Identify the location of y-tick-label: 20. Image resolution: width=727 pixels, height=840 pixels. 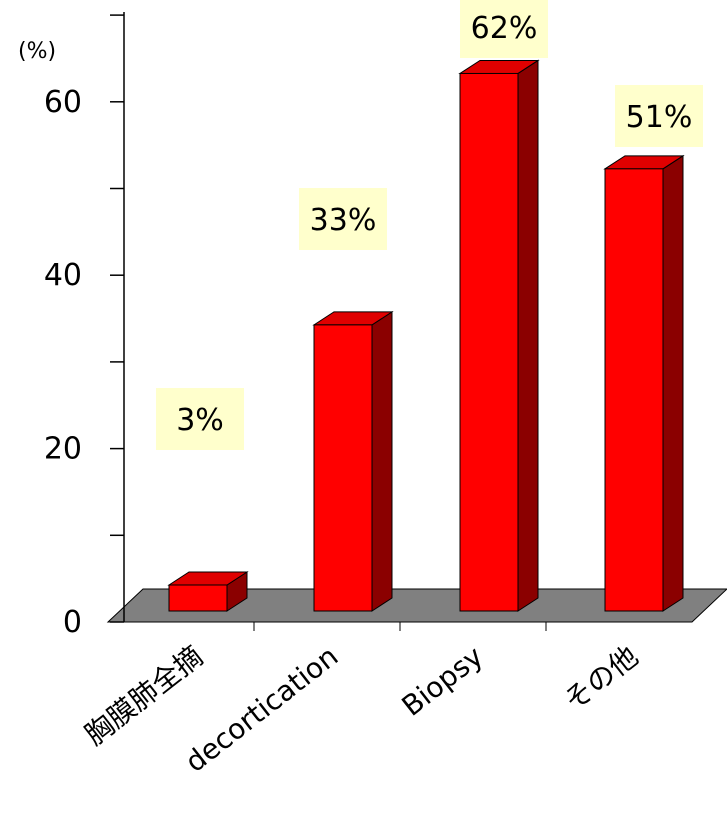
(63, 449).